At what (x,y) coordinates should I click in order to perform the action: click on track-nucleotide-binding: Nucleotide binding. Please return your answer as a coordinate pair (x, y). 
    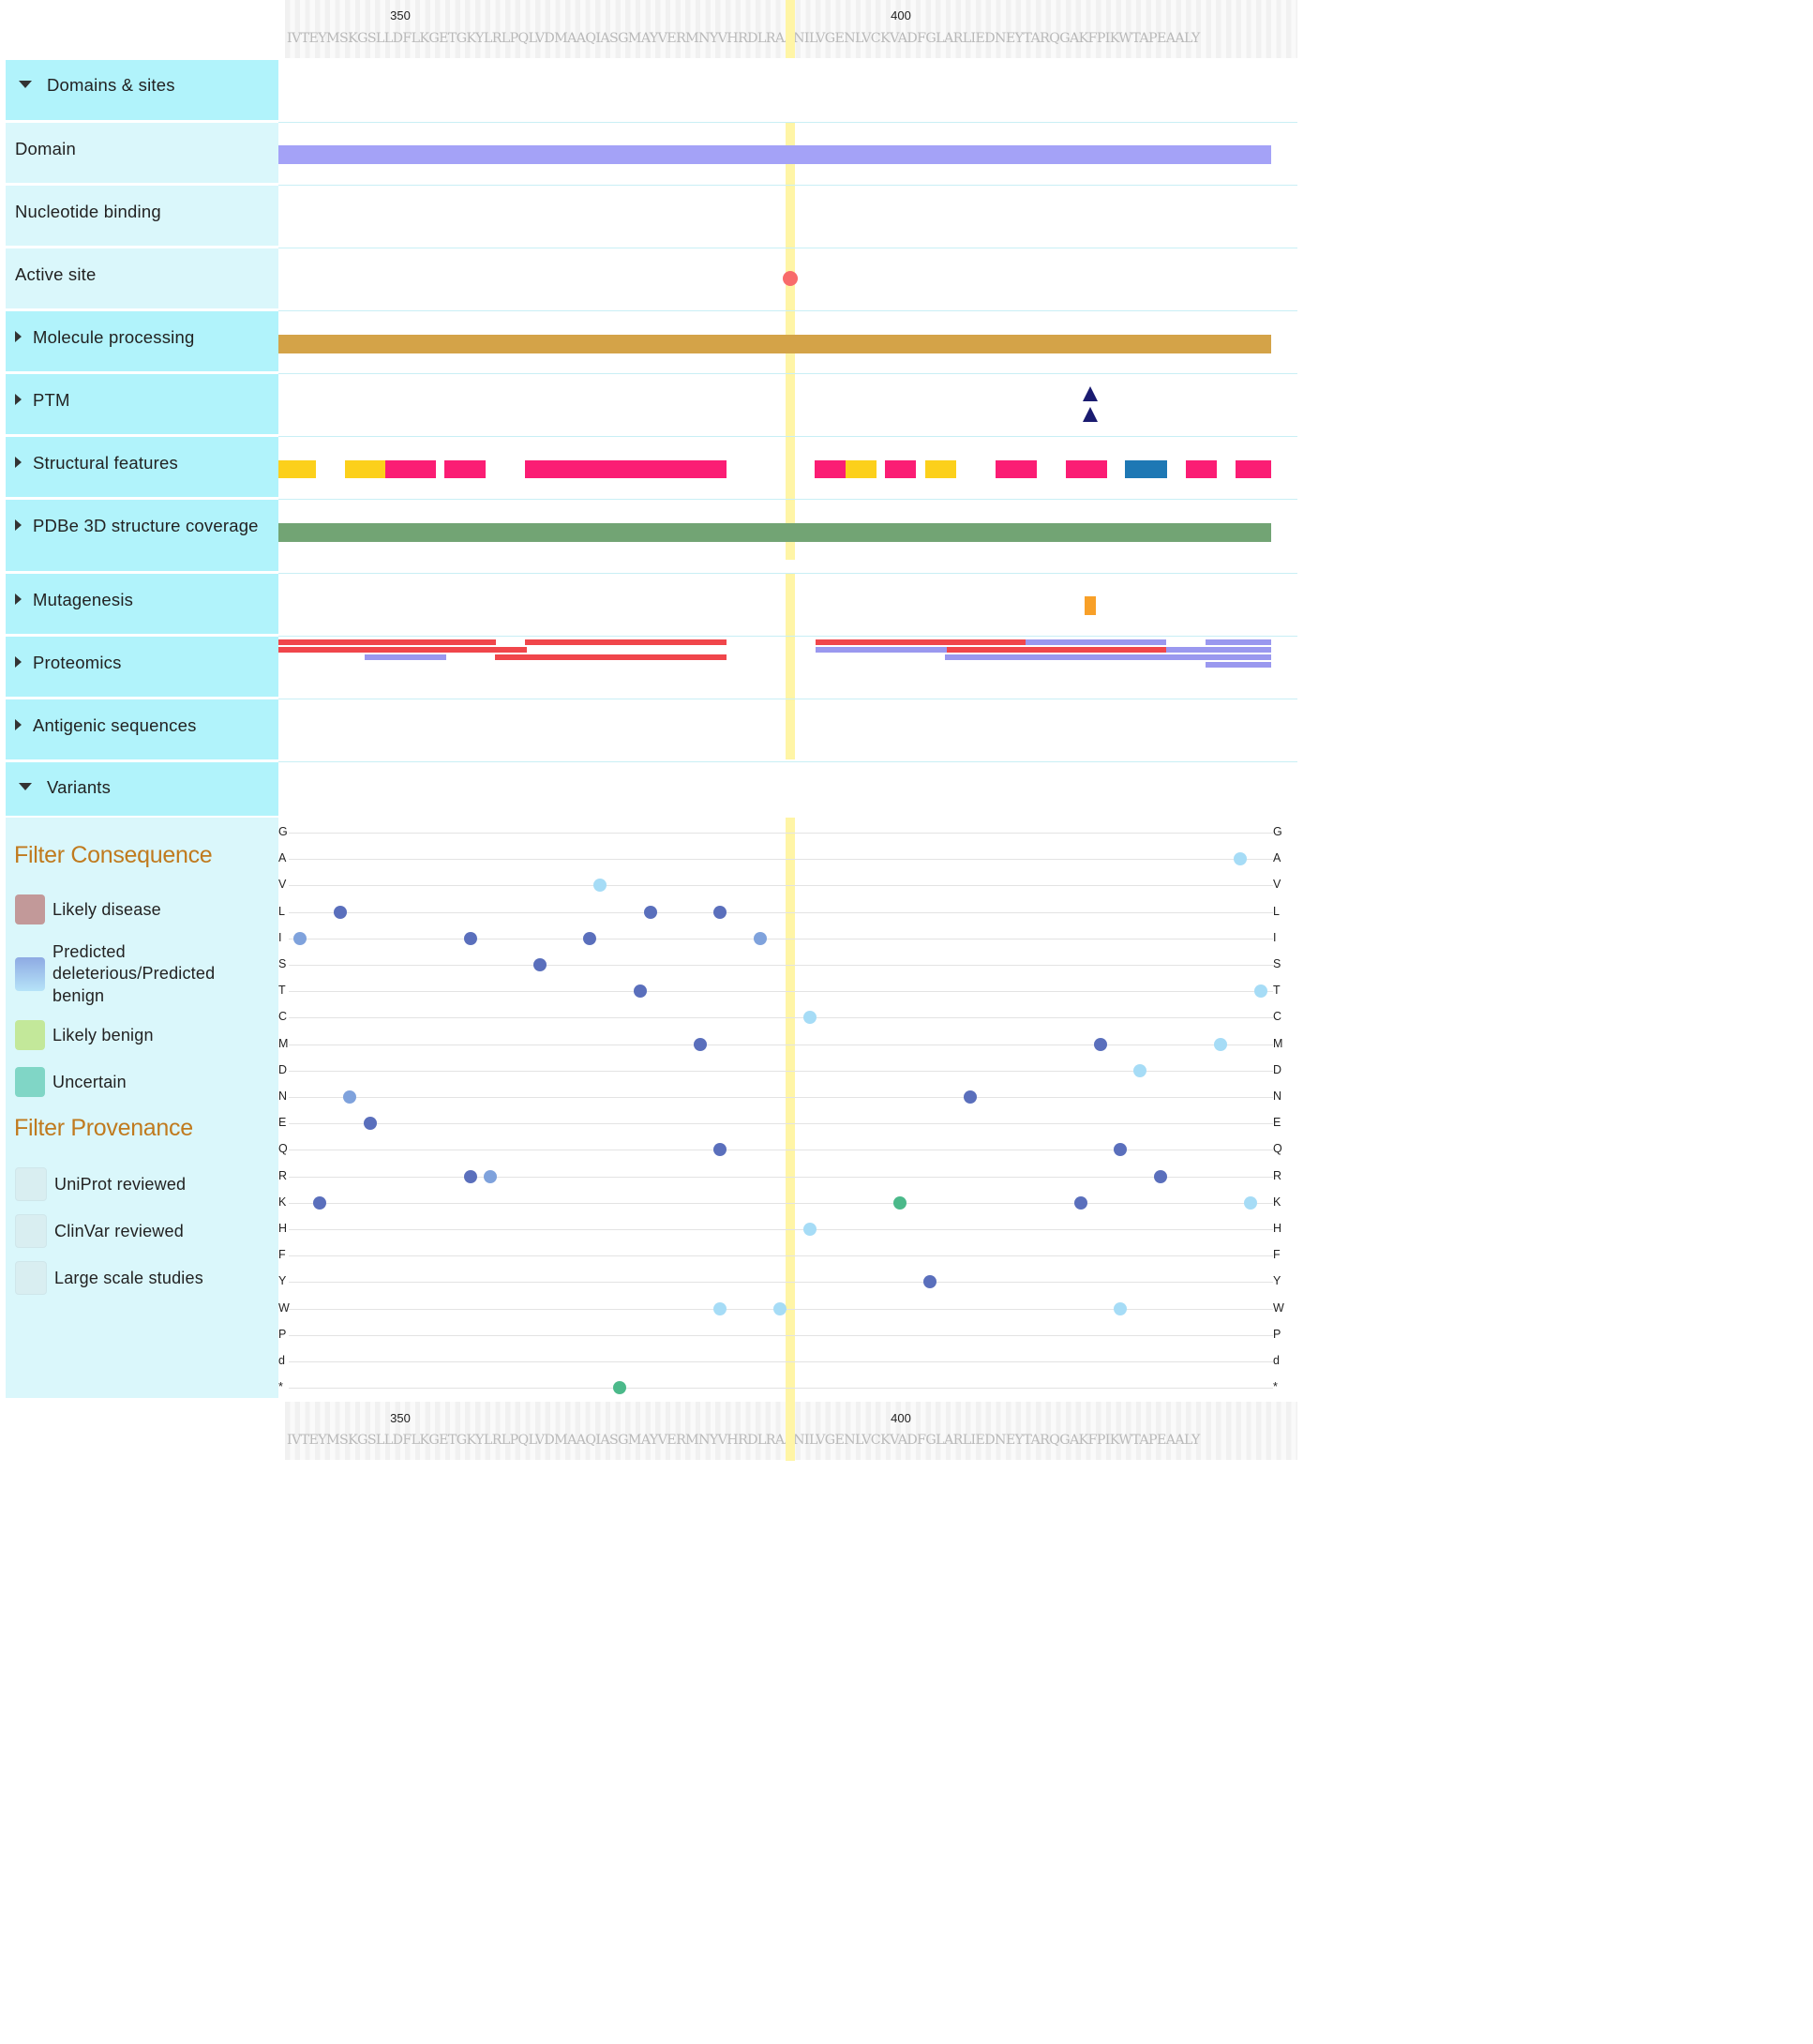
    Looking at the image, I should click on (142, 216).